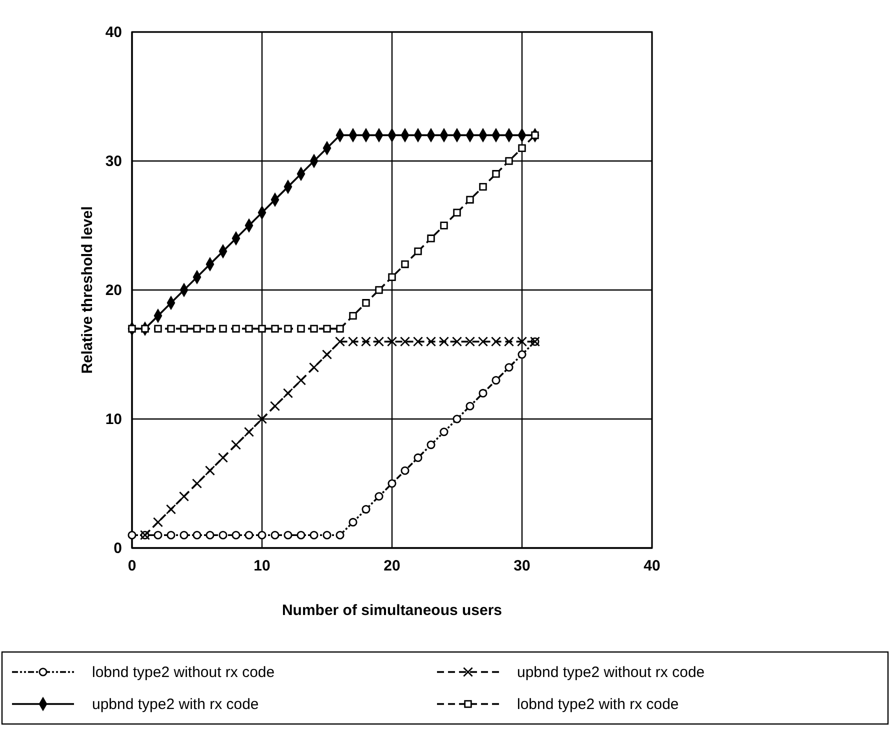  Describe the element at coordinates (132, 566) in the screenshot. I see `x-tick-label: 0` at that location.